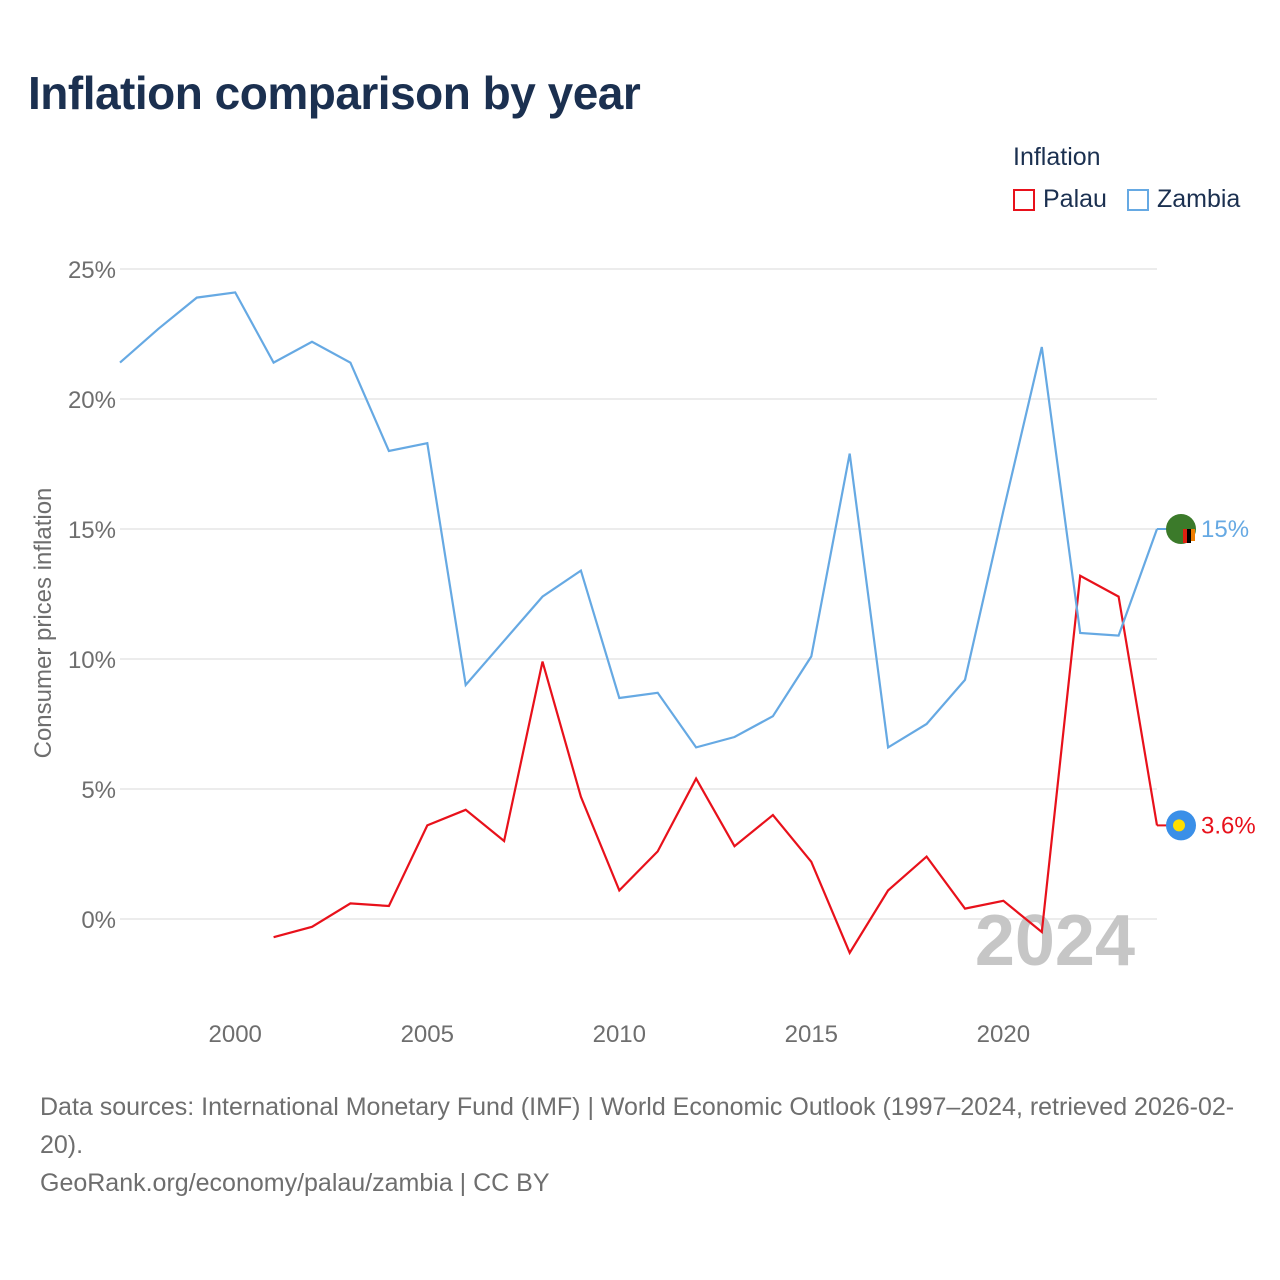 This screenshot has height=1280, width=1280. What do you see at coordinates (1003, 1034) in the screenshot?
I see `x-tick-label: 2020` at bounding box center [1003, 1034].